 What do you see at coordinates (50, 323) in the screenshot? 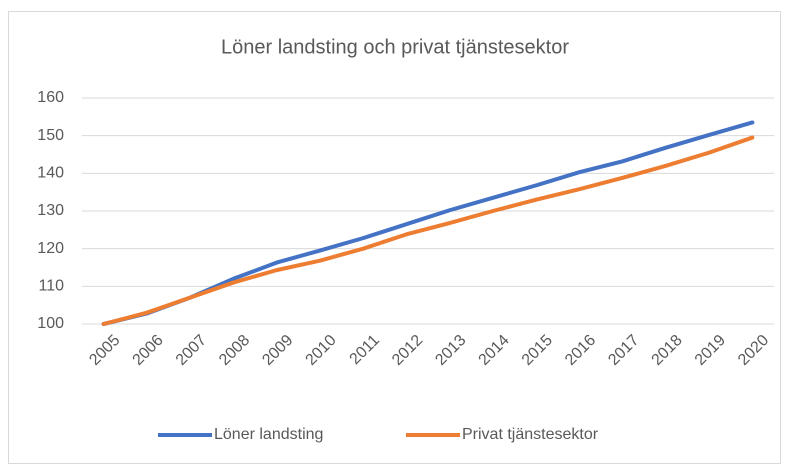
I see `y-tick-label: 100` at bounding box center [50, 323].